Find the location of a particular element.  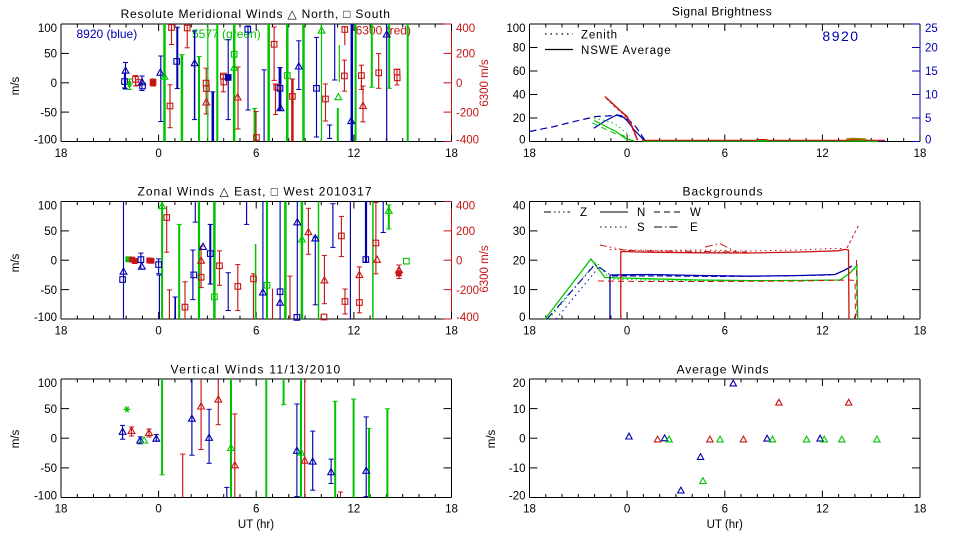

svg-text: -10 is located at coordinates (517, 469).